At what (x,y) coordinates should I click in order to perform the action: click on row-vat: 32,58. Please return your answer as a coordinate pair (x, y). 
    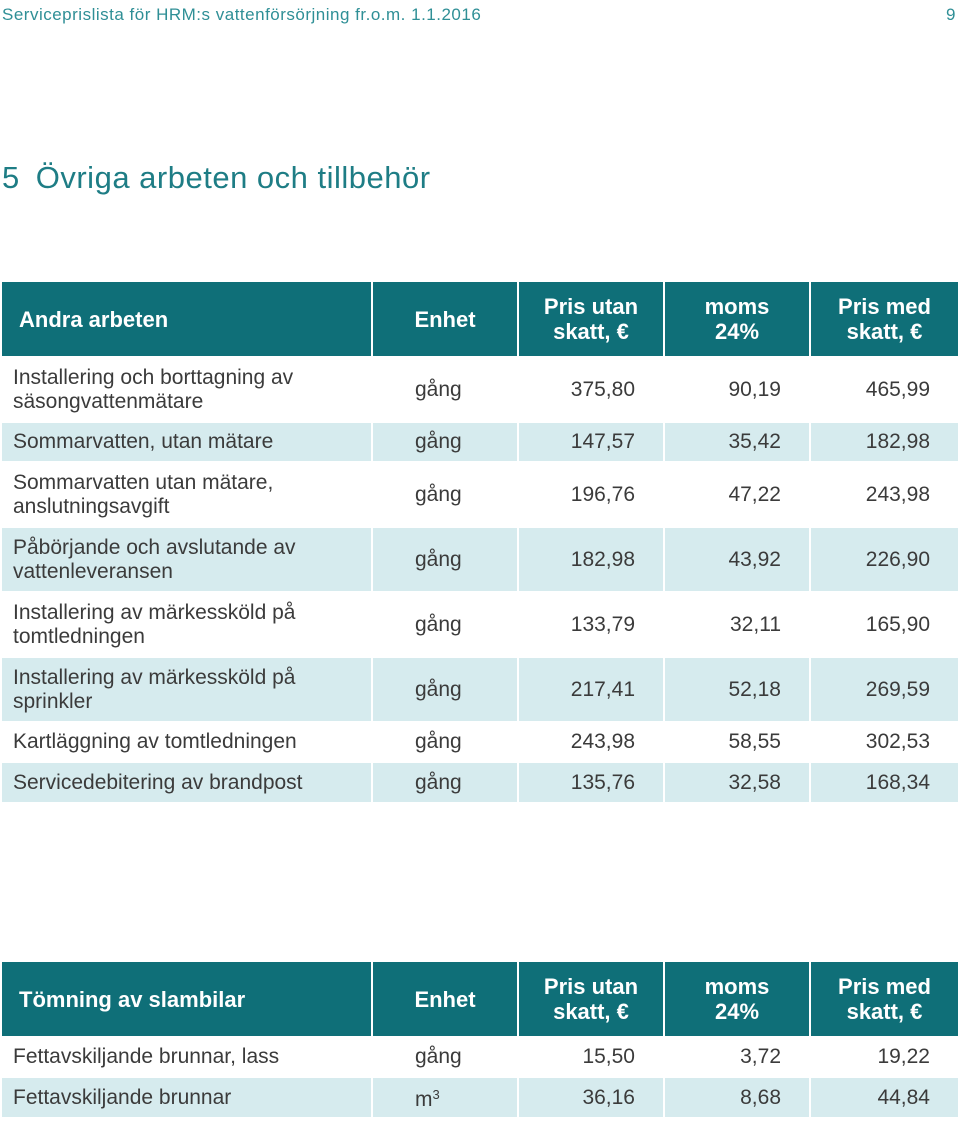
    Looking at the image, I should click on (737, 781).